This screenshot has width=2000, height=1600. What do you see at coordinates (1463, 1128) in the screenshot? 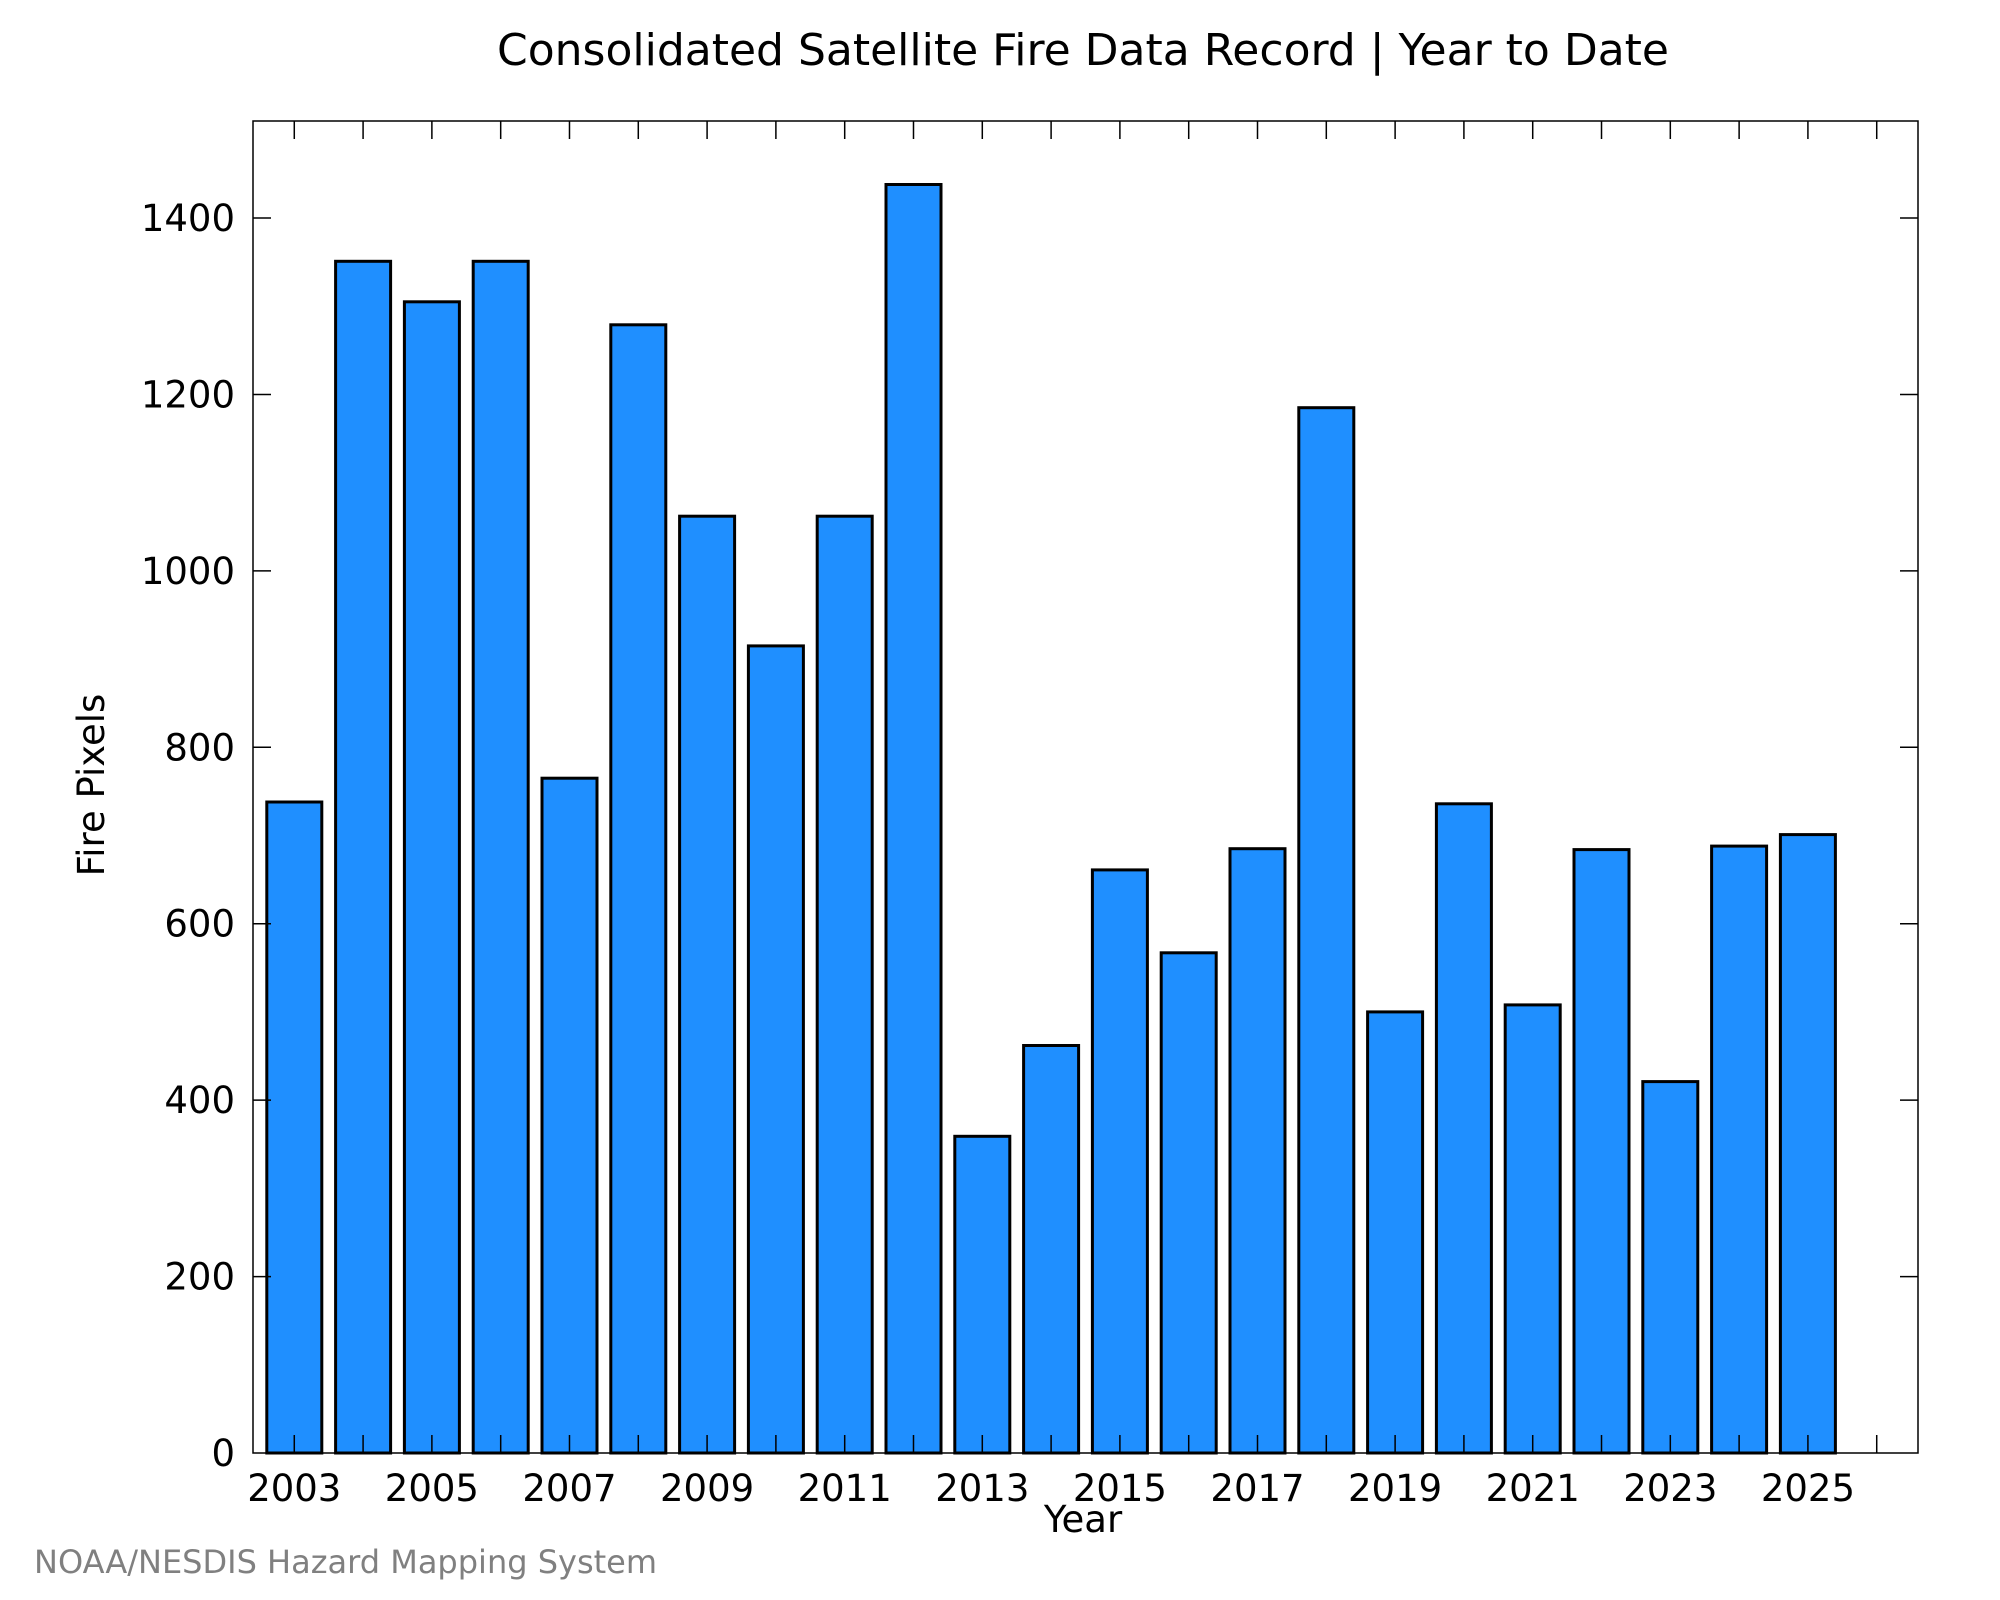
I see `bar-2020` at bounding box center [1463, 1128].